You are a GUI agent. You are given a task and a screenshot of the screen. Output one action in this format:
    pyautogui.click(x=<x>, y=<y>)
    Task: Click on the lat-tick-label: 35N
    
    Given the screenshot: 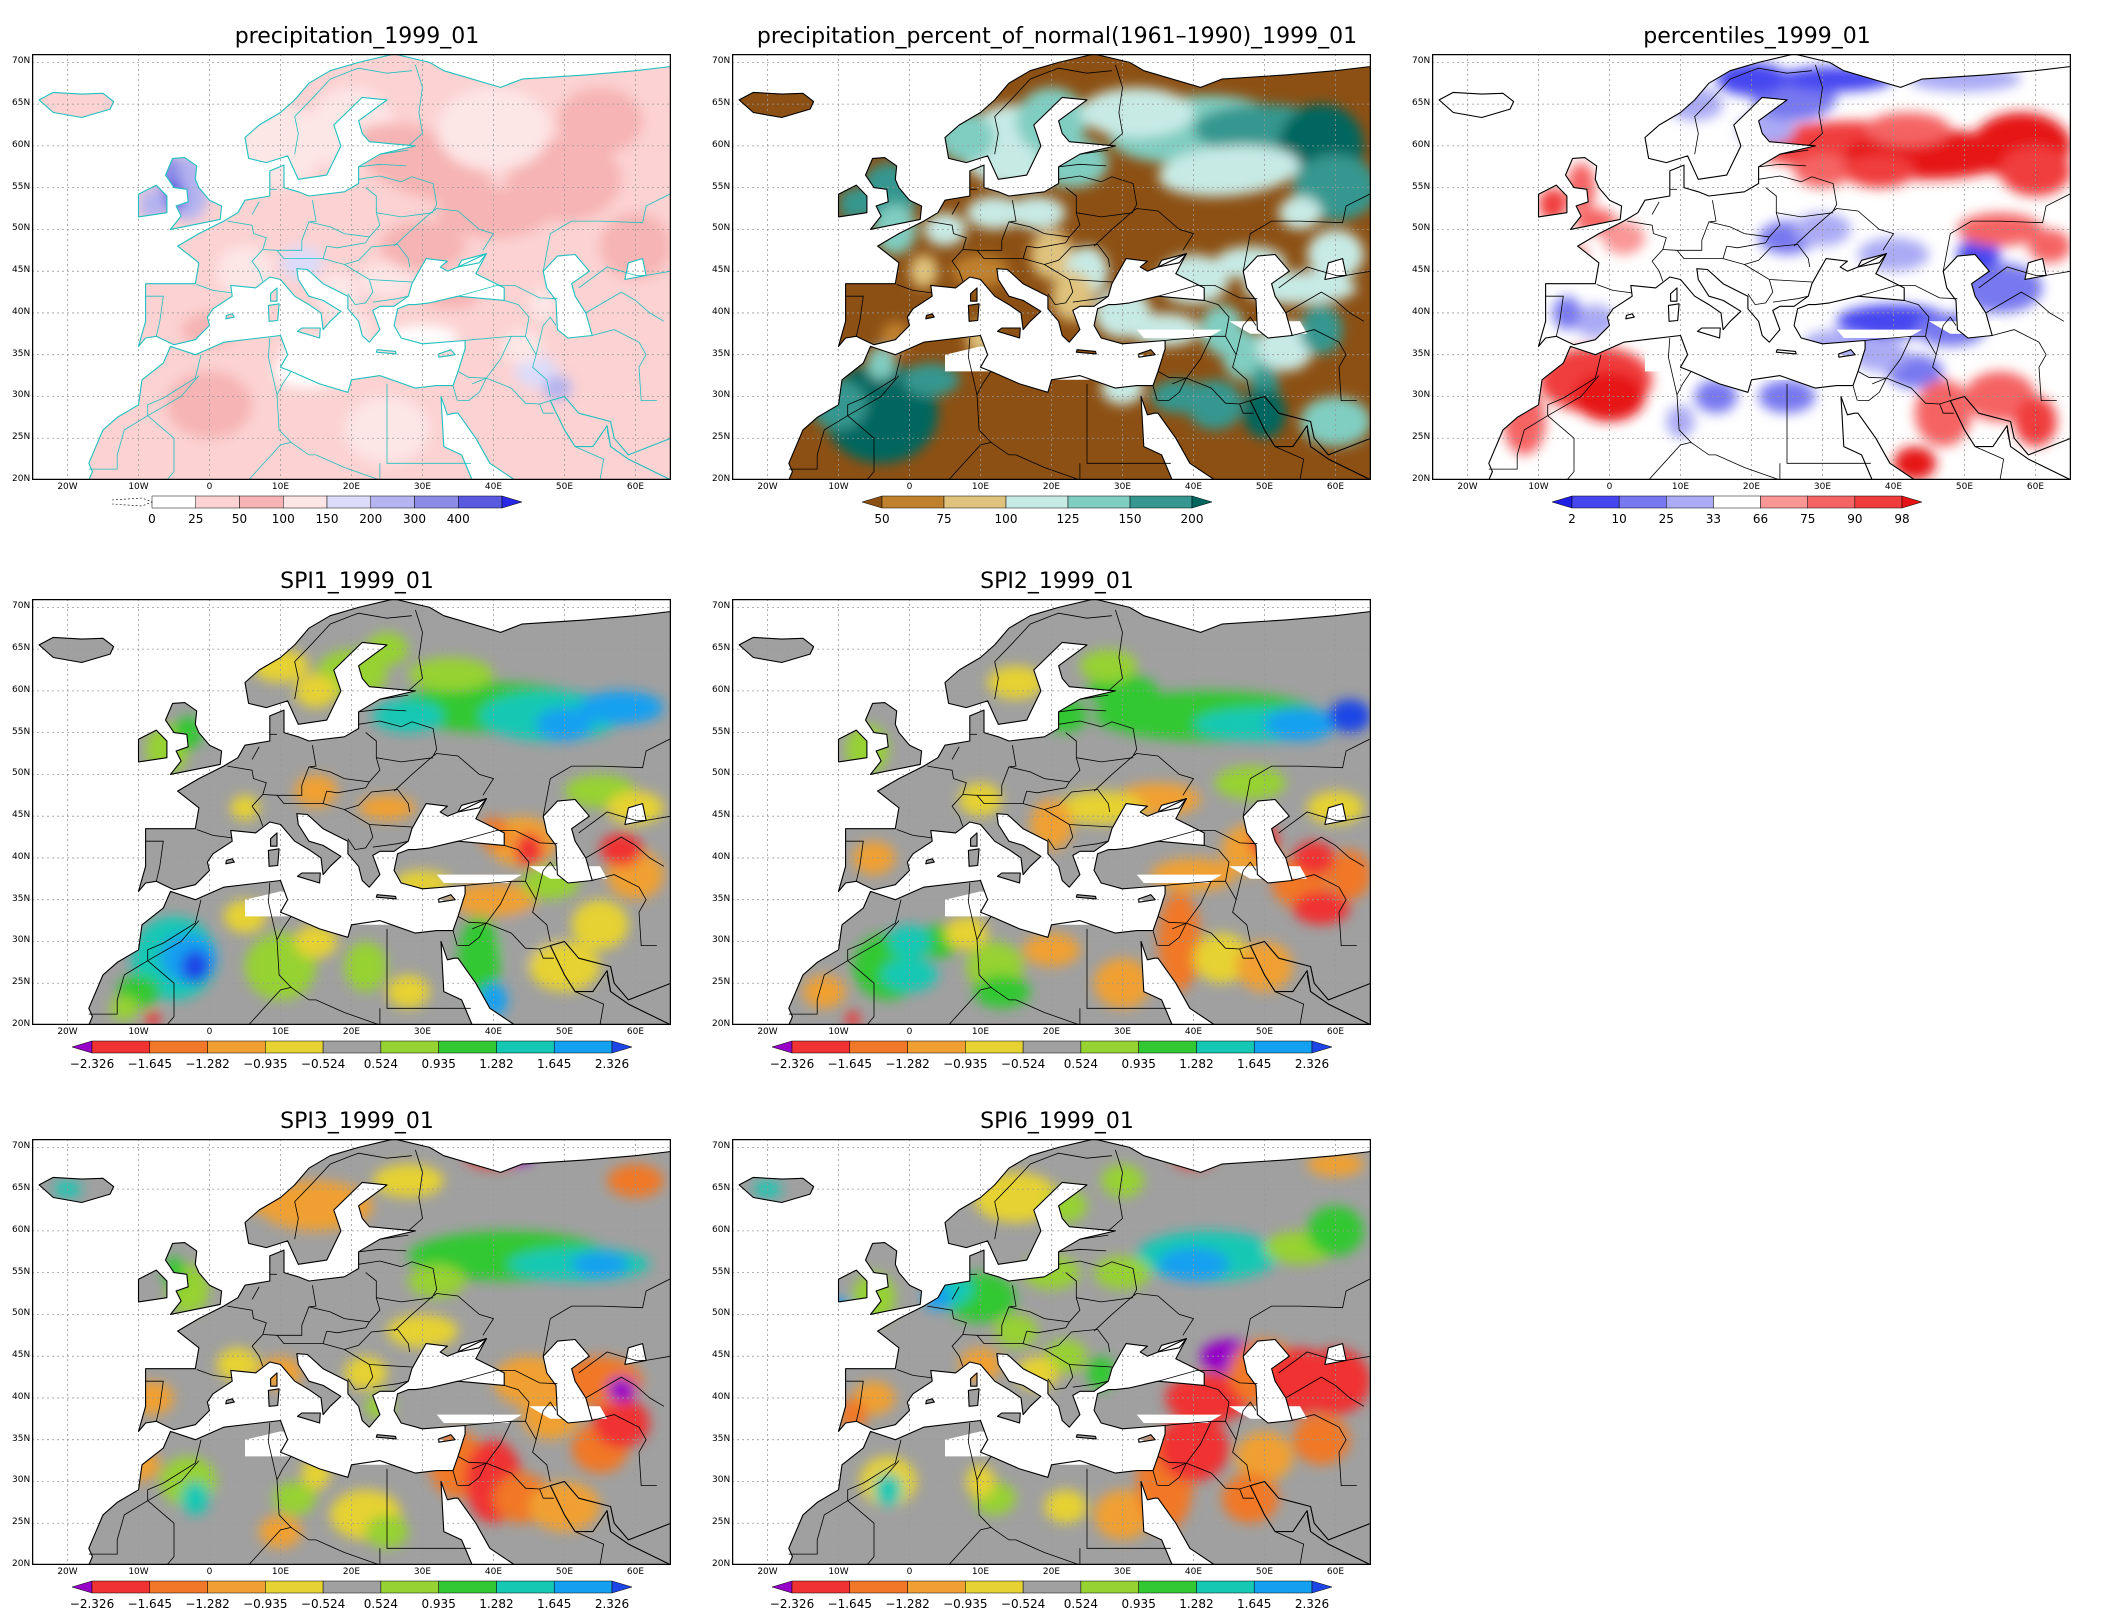 What is the action you would take?
    pyautogui.click(x=721, y=898)
    